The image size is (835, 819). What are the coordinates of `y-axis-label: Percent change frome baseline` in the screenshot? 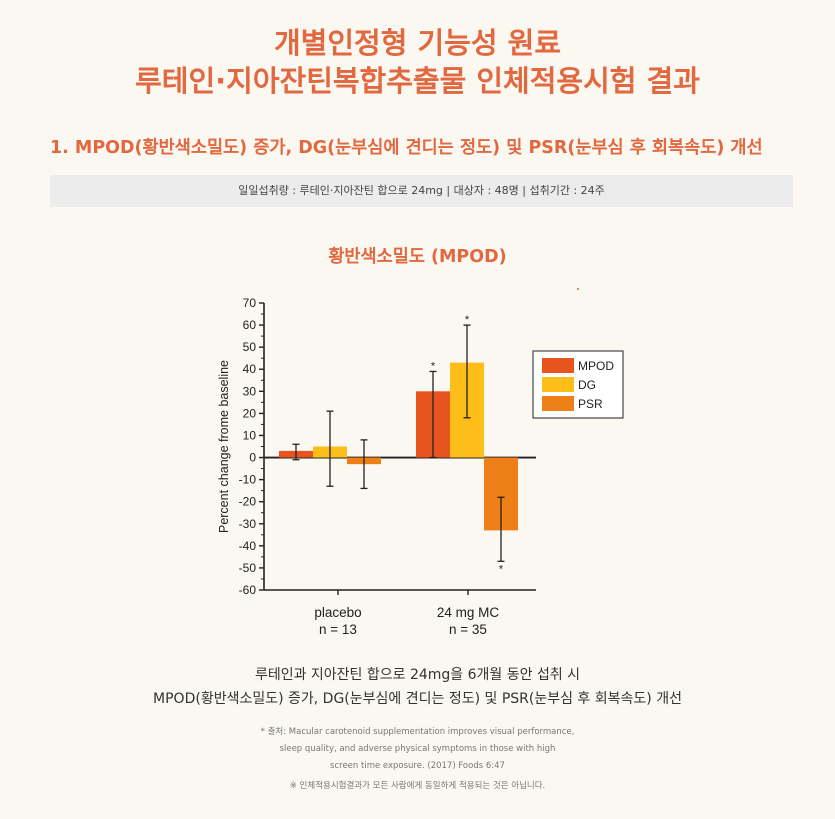 It's located at (224, 446).